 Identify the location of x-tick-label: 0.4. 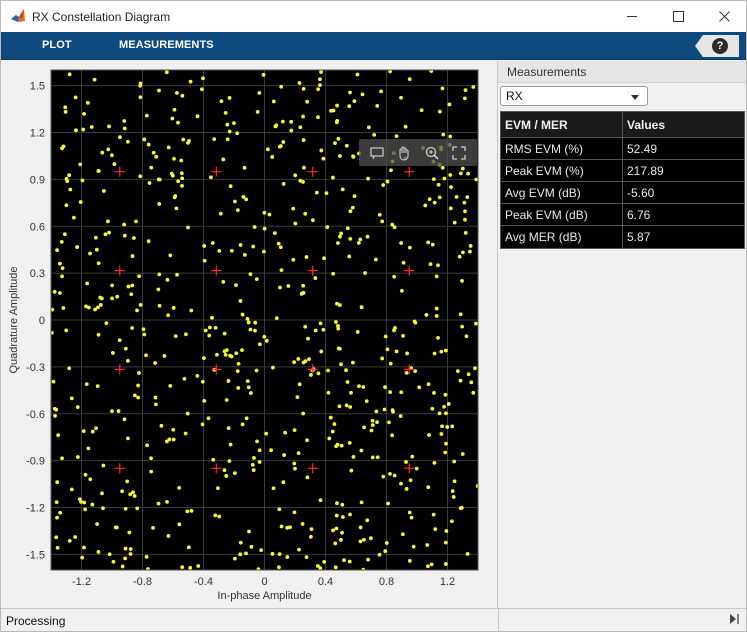
(325, 582).